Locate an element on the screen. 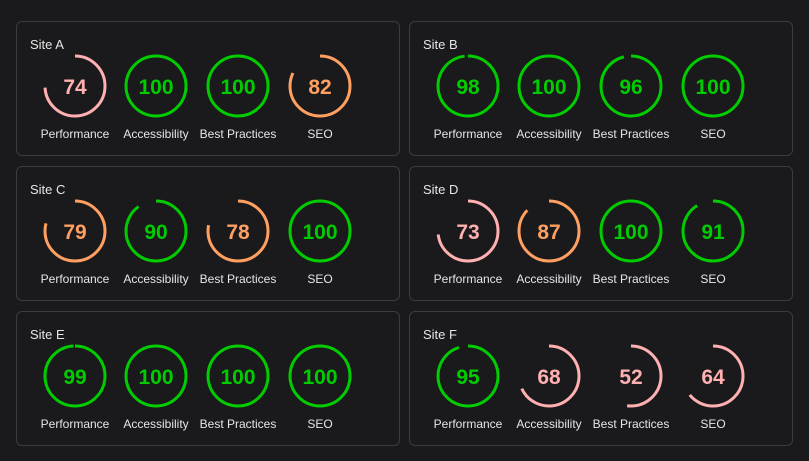 Image resolution: width=809 pixels, height=461 pixels. accessibility-gauge: 90 Accessibility is located at coordinates (156, 249).